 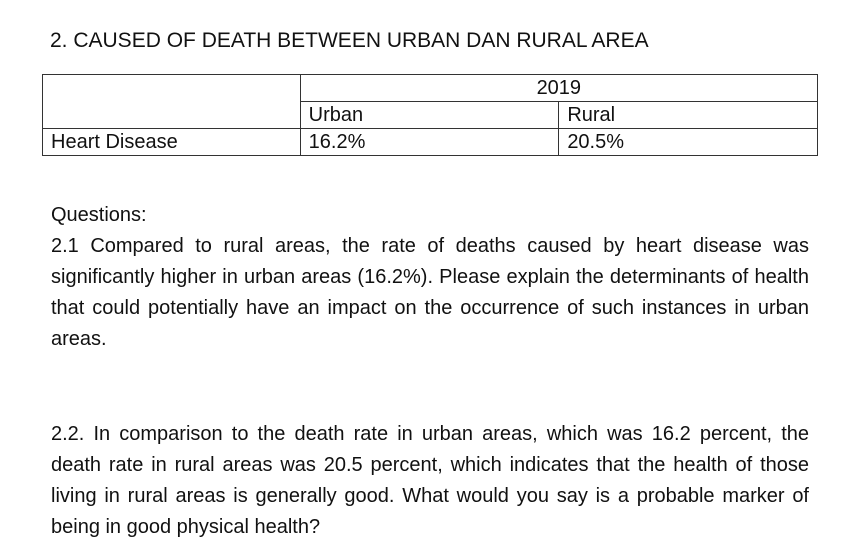 I want to click on table-column-header-urban: Urban, so click(x=429, y=115).